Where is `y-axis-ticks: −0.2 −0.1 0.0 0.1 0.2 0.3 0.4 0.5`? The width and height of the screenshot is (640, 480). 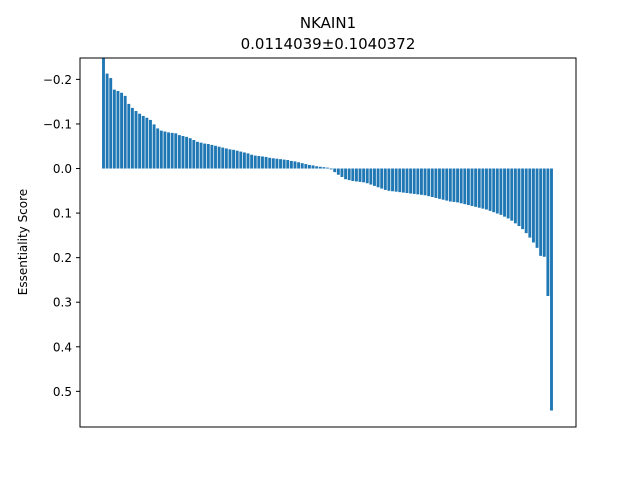
y-axis-ticks: −0.2 −0.1 0.0 0.1 0.2 0.3 0.4 0.5 is located at coordinates (61, 236).